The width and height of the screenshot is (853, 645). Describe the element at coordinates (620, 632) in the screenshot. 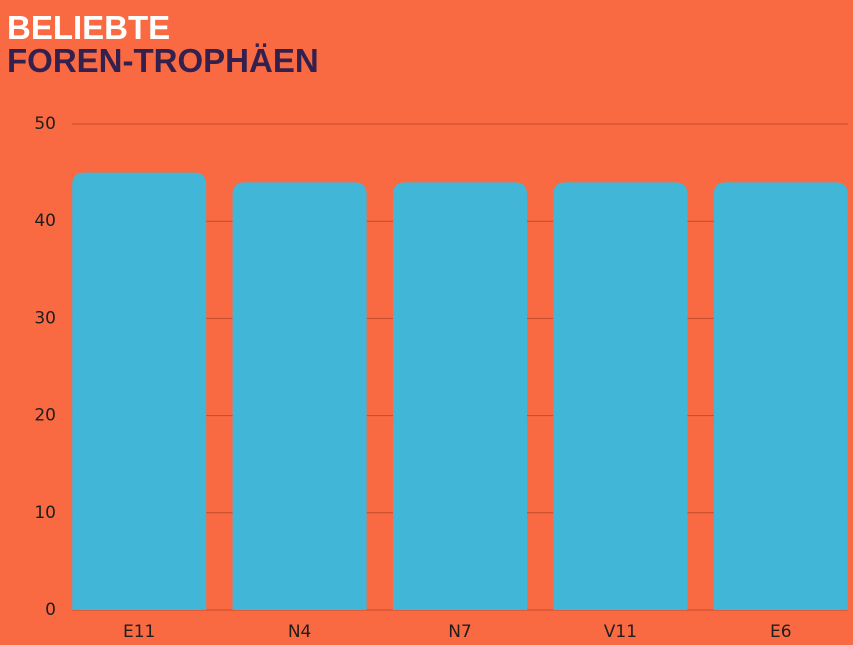

I see `x-tick-label: V11` at that location.